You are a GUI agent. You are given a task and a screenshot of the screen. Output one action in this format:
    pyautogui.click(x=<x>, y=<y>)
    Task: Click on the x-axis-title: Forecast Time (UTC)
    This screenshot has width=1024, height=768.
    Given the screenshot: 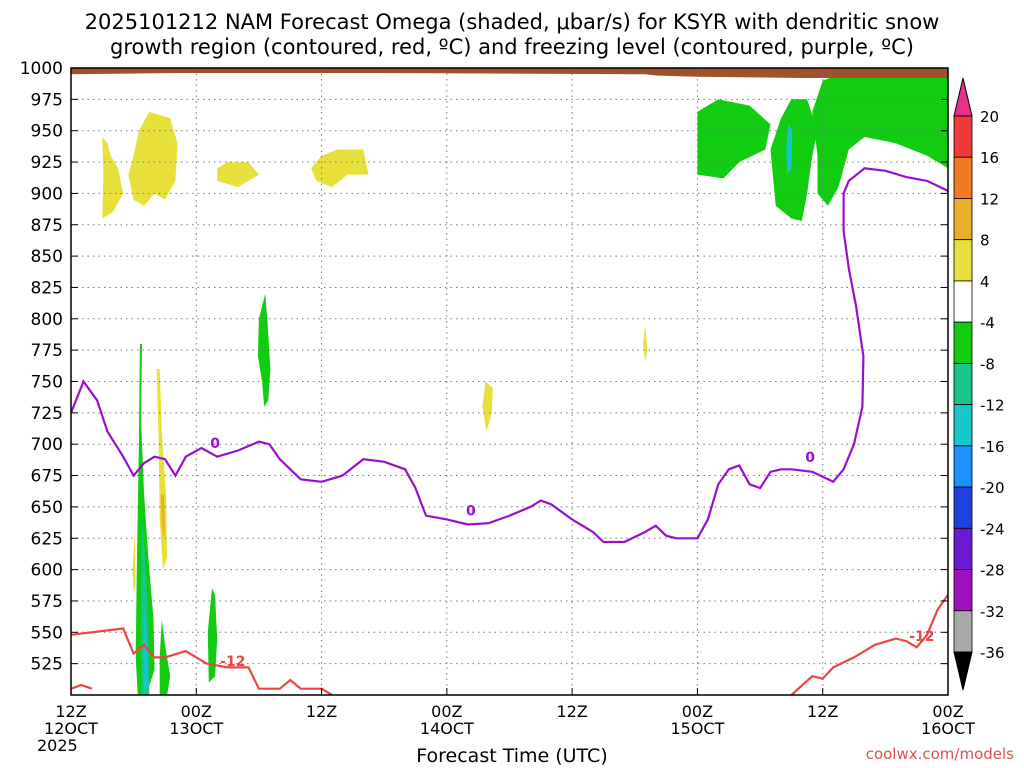 What is the action you would take?
    pyautogui.click(x=512, y=756)
    